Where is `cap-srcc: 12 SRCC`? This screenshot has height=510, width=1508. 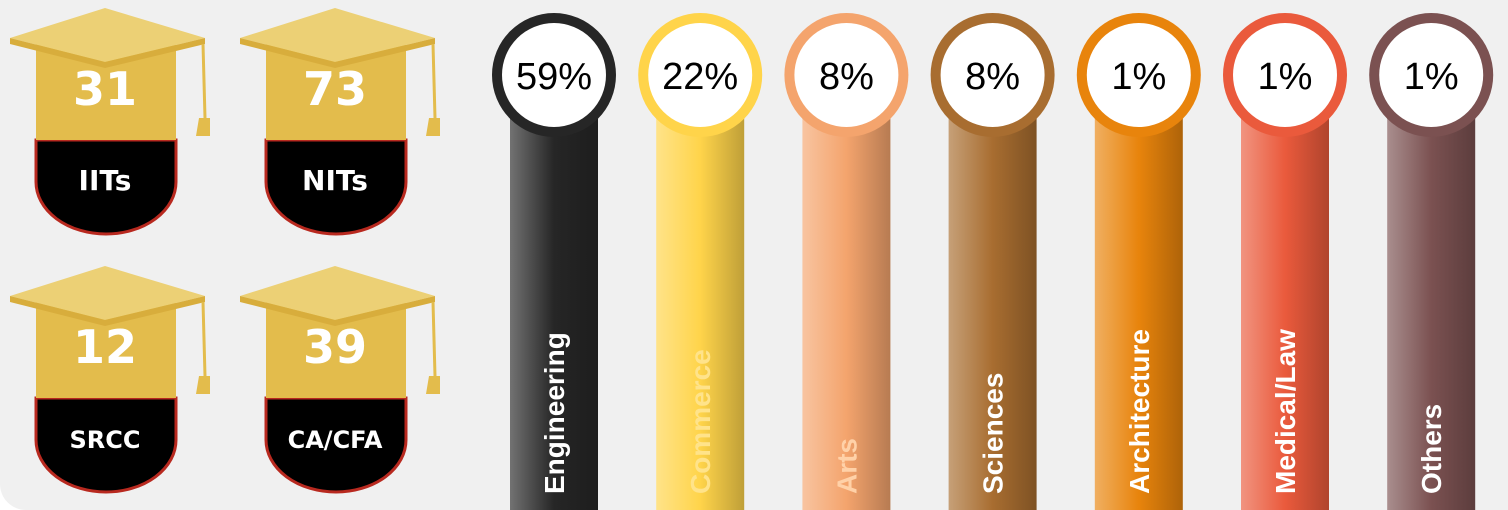
cap-srcc: 12 SRCC is located at coordinates (105, 378).